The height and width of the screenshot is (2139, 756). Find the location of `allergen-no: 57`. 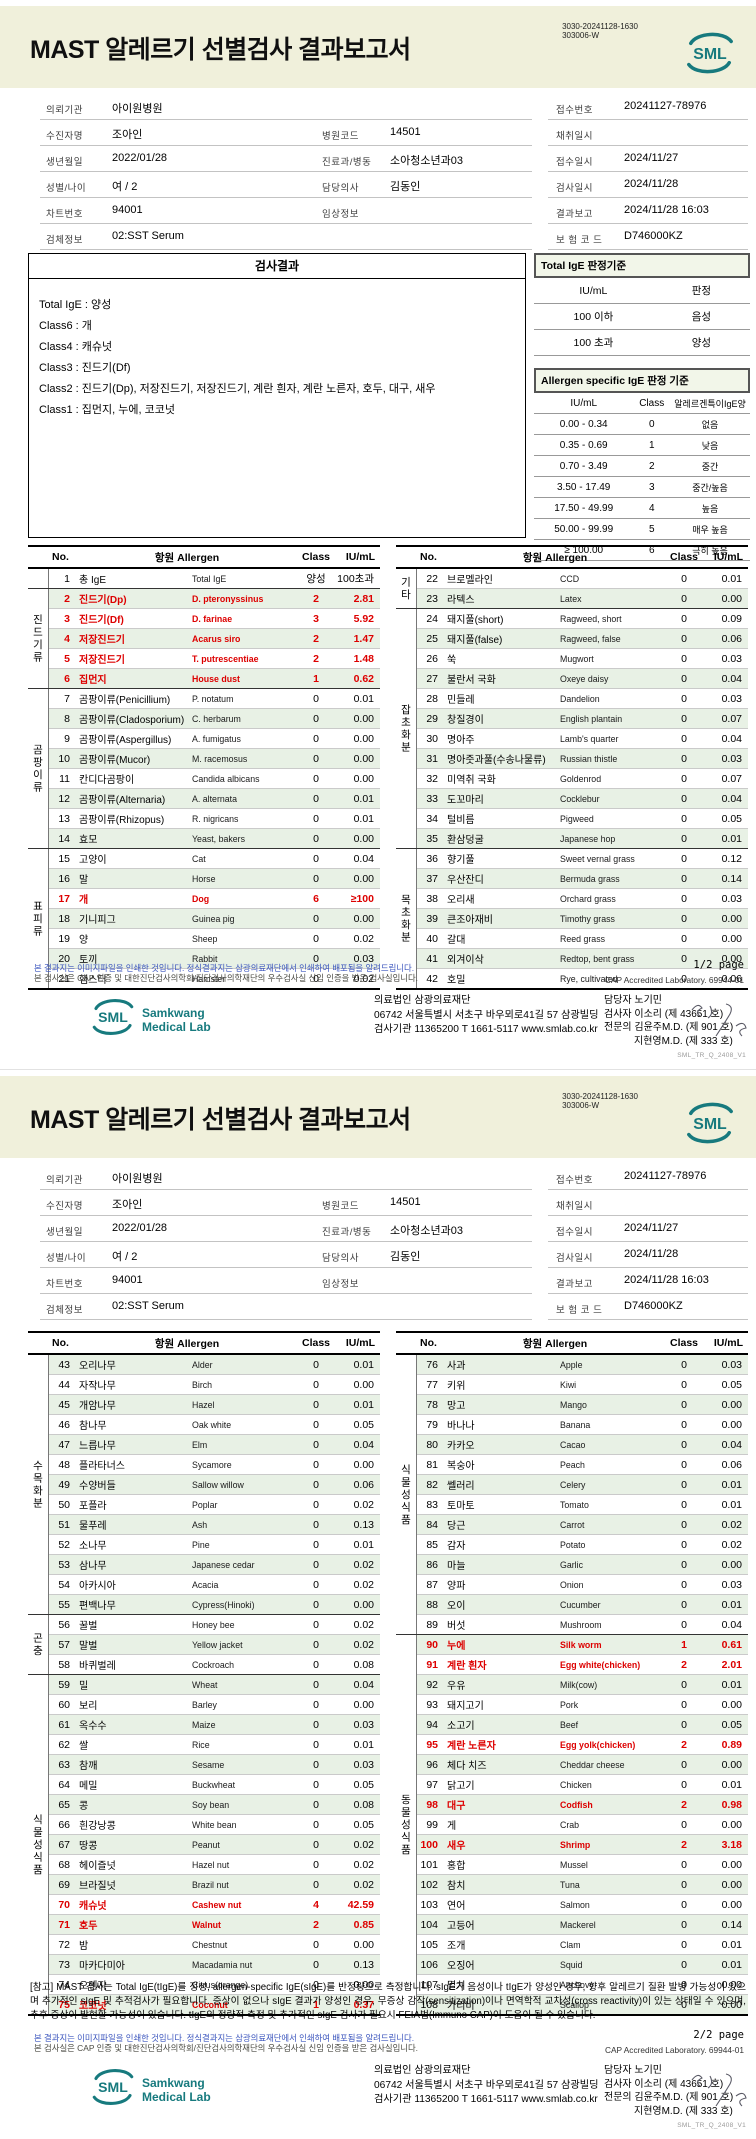

allergen-no: 57 is located at coordinates (64, 1644).